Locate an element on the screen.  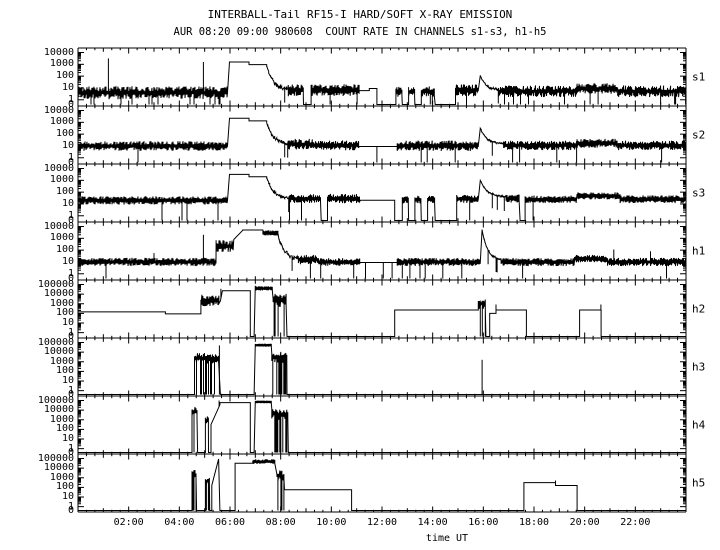
ytick-label-h3: 10000 is located at coordinates (58, 352).